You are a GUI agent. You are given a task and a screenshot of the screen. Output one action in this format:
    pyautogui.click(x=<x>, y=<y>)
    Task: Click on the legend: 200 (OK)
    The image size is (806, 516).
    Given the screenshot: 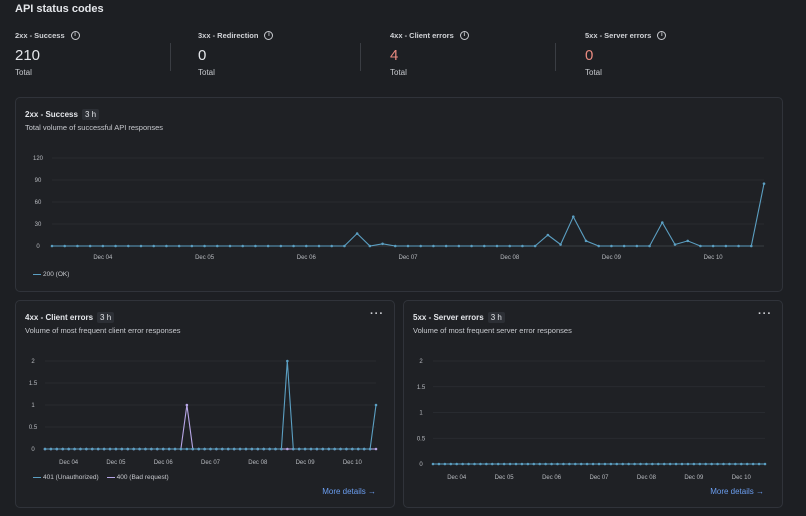 What is the action you would take?
    pyautogui.click(x=51, y=274)
    